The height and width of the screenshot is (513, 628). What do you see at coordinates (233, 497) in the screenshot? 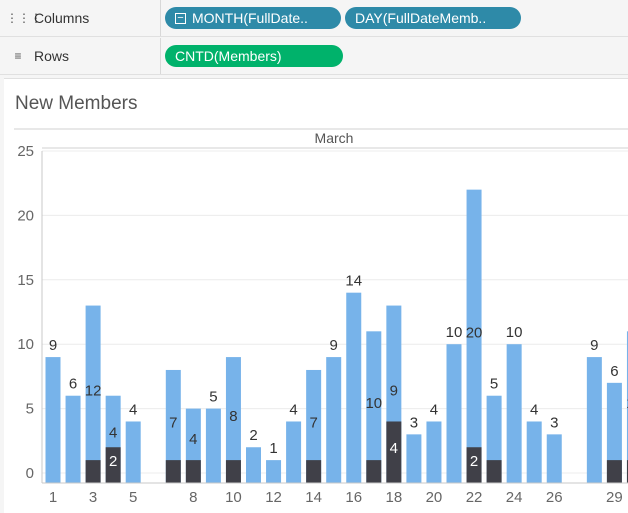
I see `x-tick-label: 10` at bounding box center [233, 497].